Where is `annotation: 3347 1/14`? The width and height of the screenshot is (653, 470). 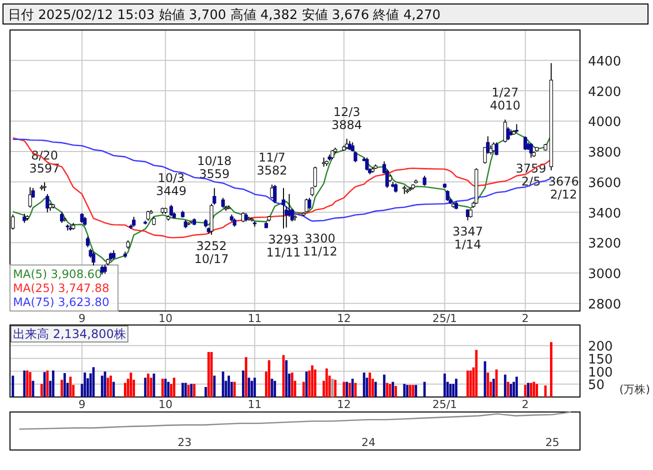 annotation: 3347 1/14 is located at coordinates (467, 238).